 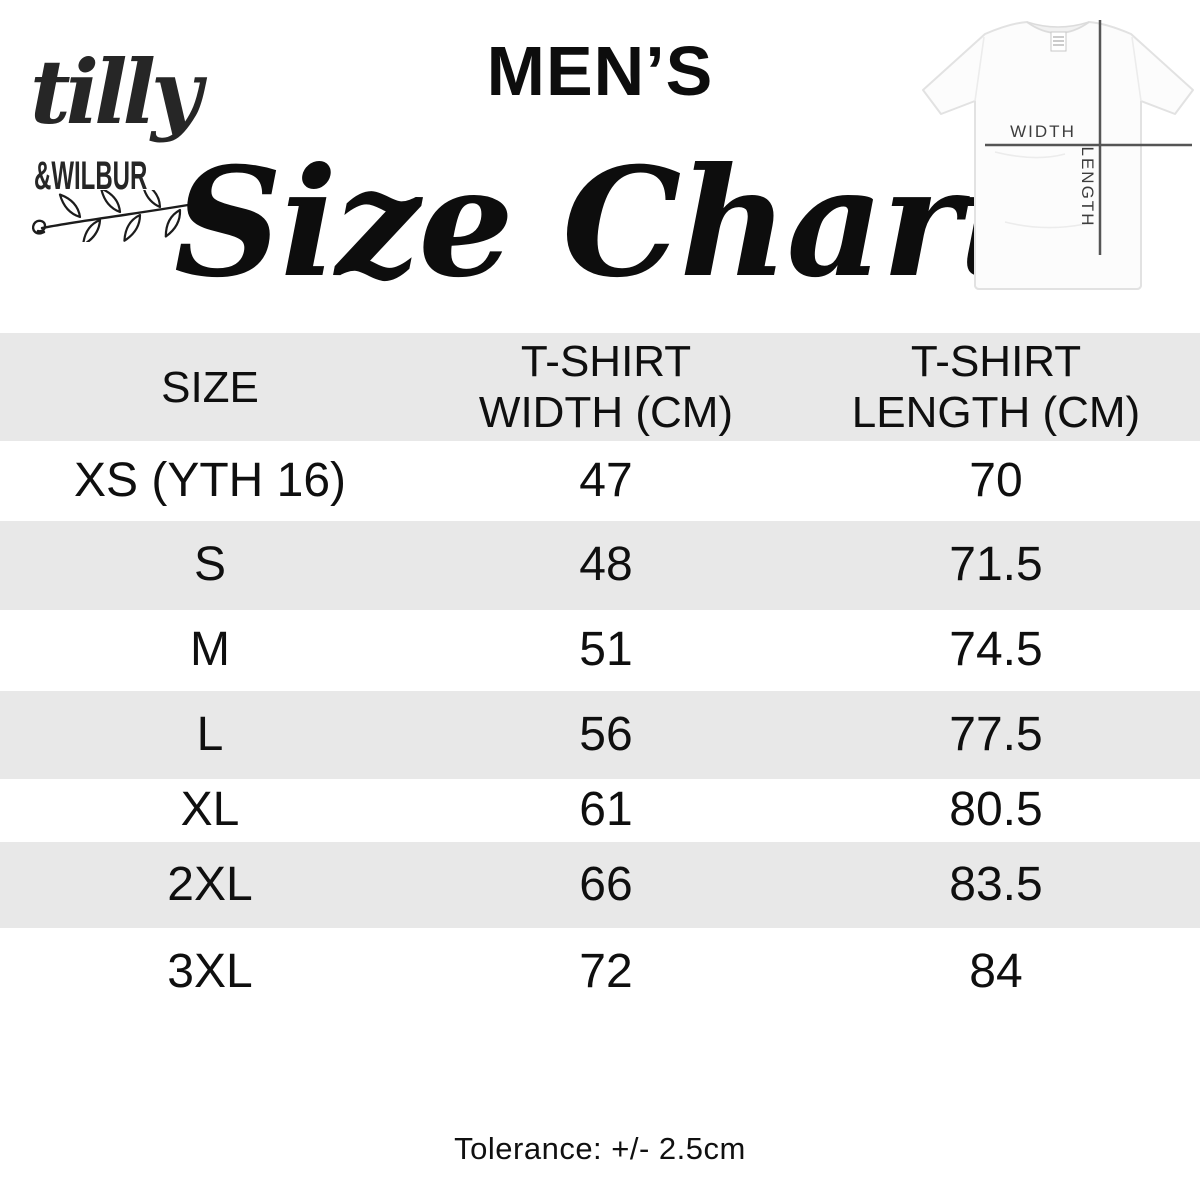 I want to click on length-cell: 77.5, so click(x=996, y=734).